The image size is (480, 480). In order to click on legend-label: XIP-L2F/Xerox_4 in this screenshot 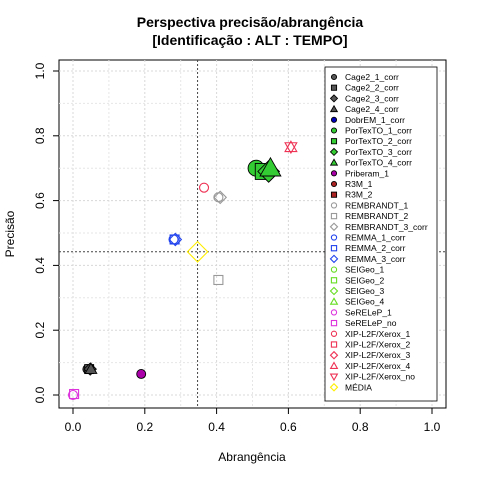, I will do `click(377, 366)`.